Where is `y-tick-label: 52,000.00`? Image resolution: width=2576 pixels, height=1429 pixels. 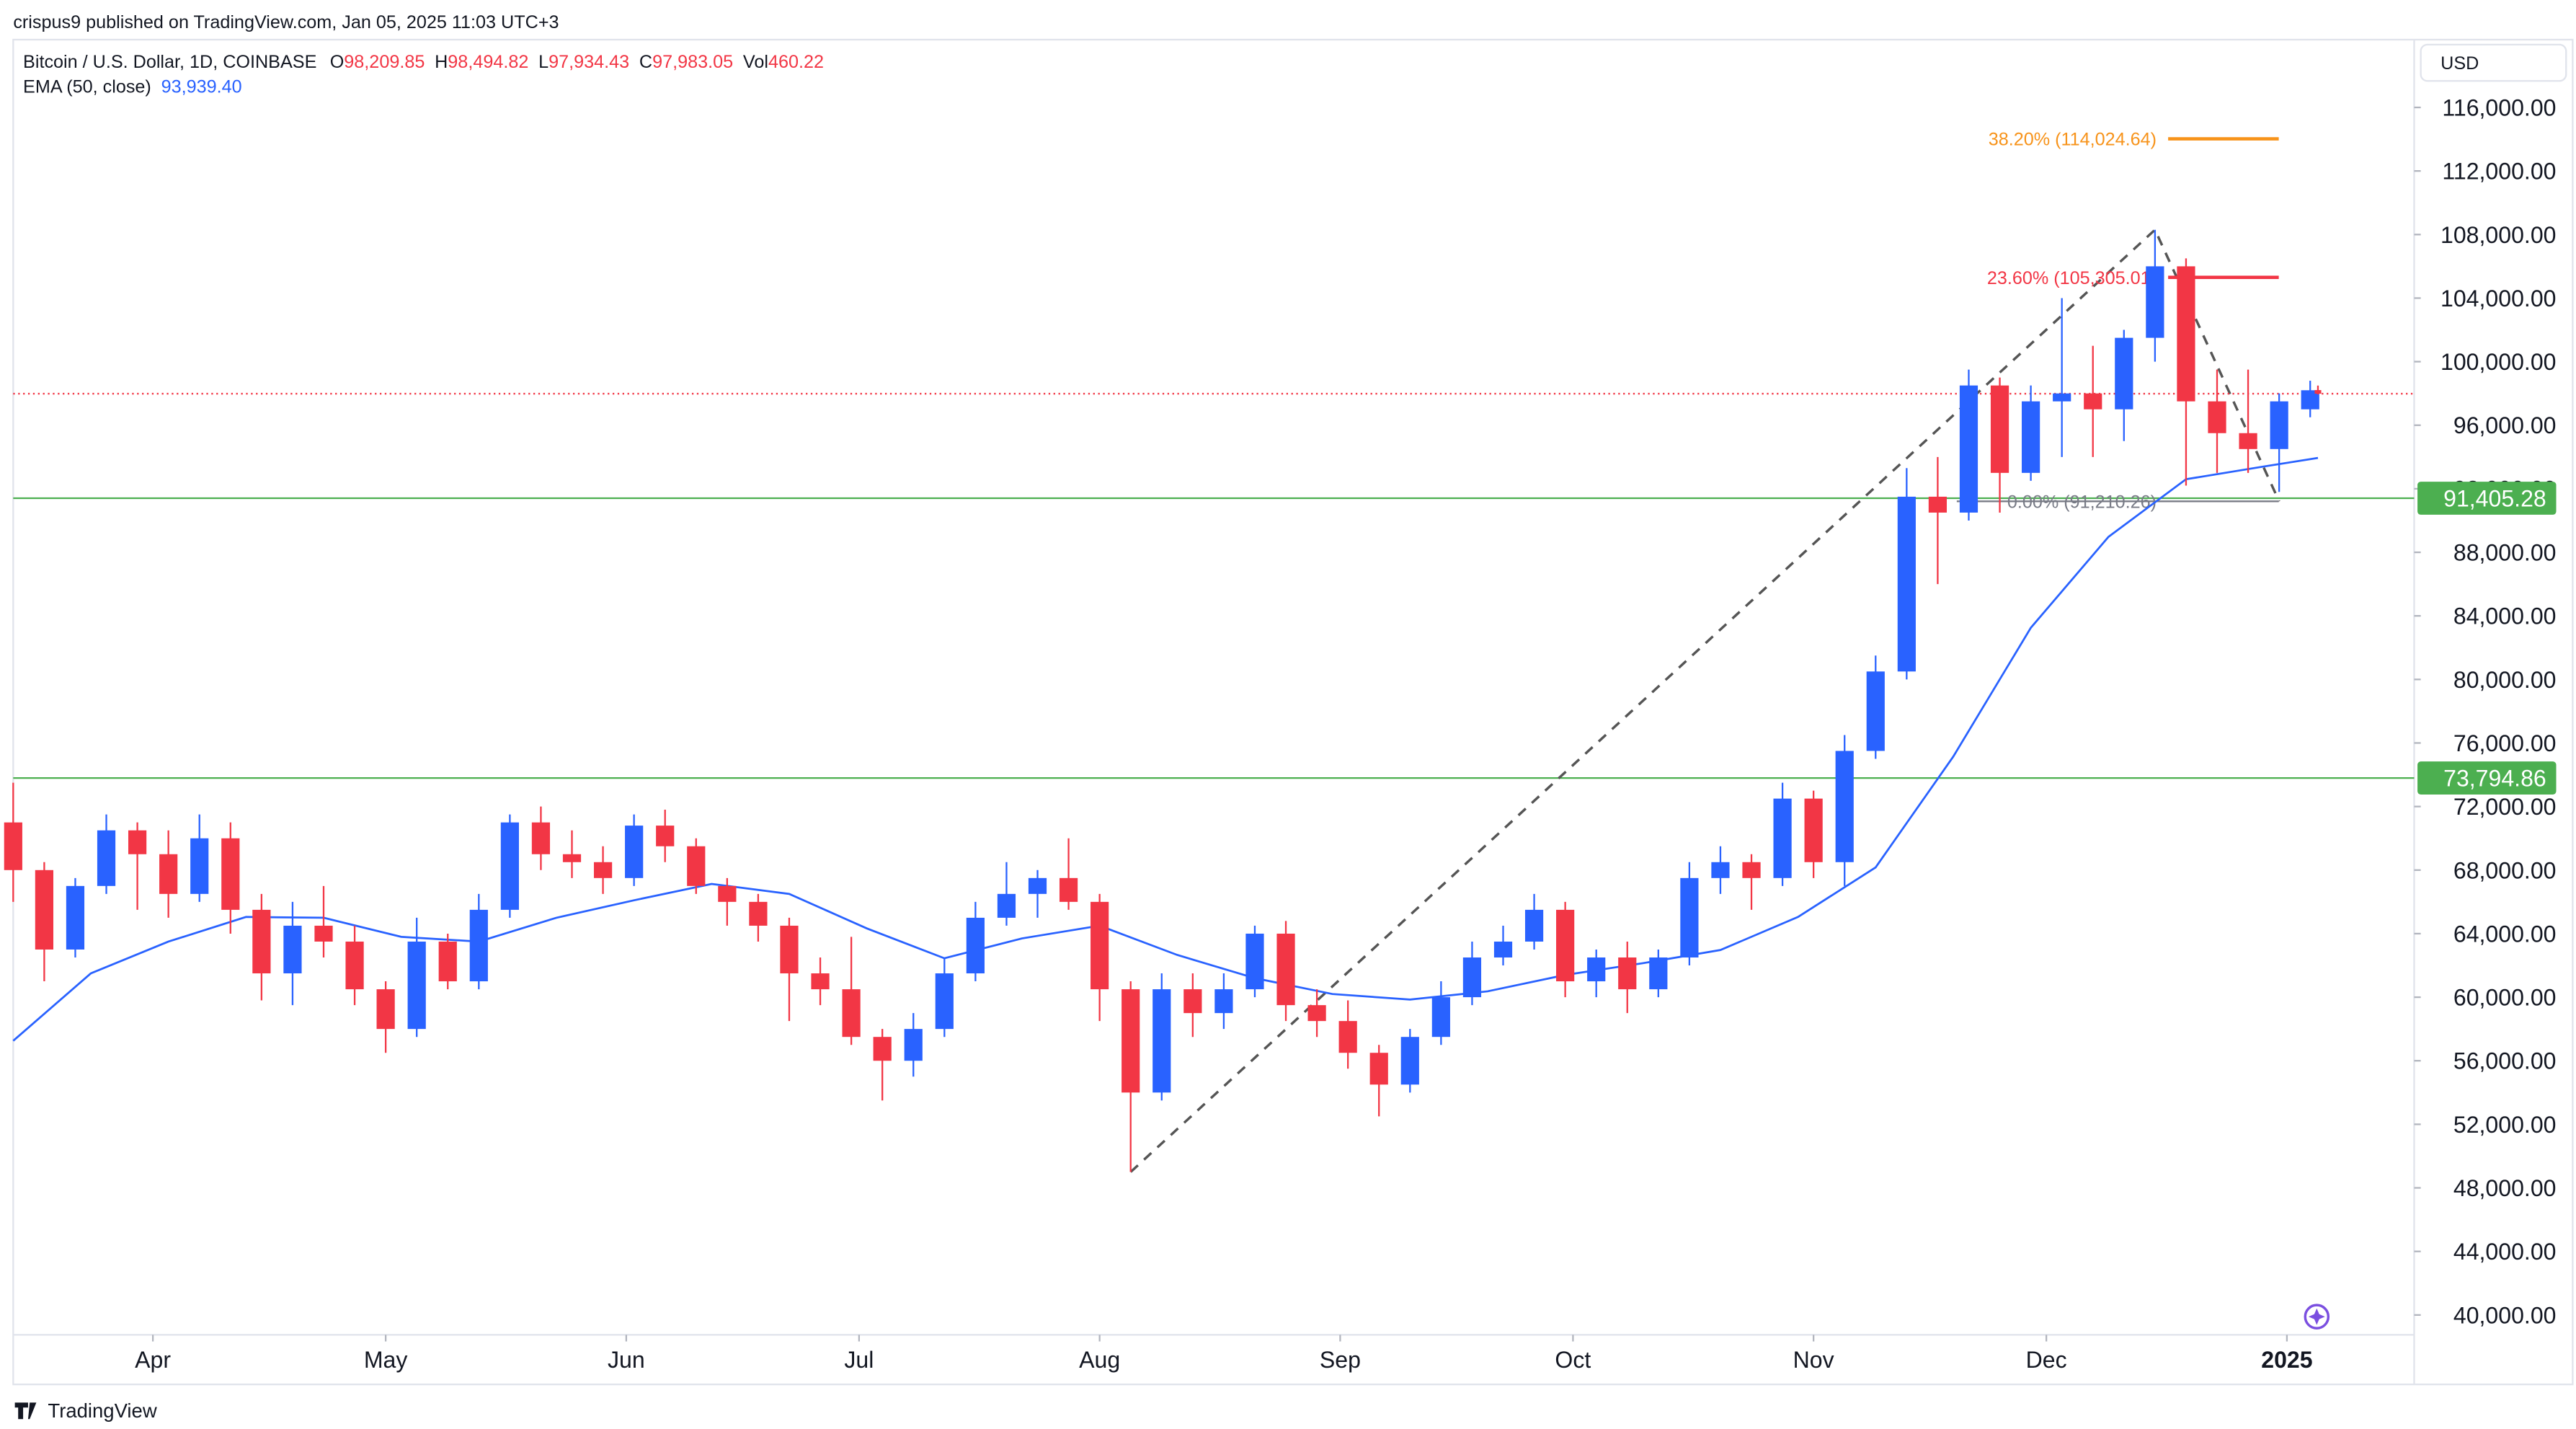
y-tick-label: 52,000.00 is located at coordinates (2505, 1125).